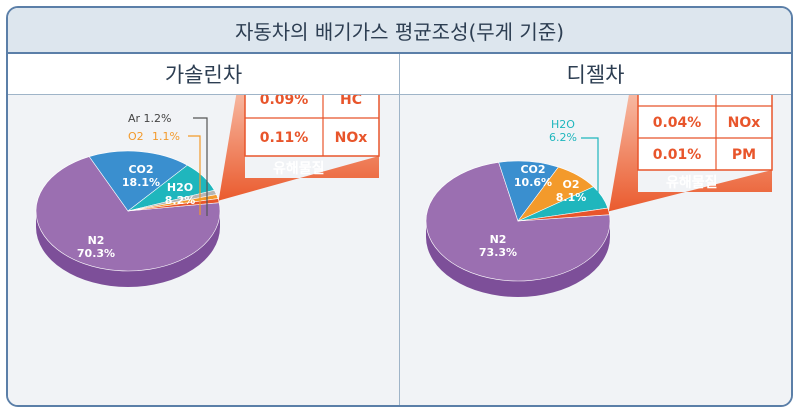  Describe the element at coordinates (166, 136) in the screenshot. I see `callout-value-o2: 1.1%` at that location.